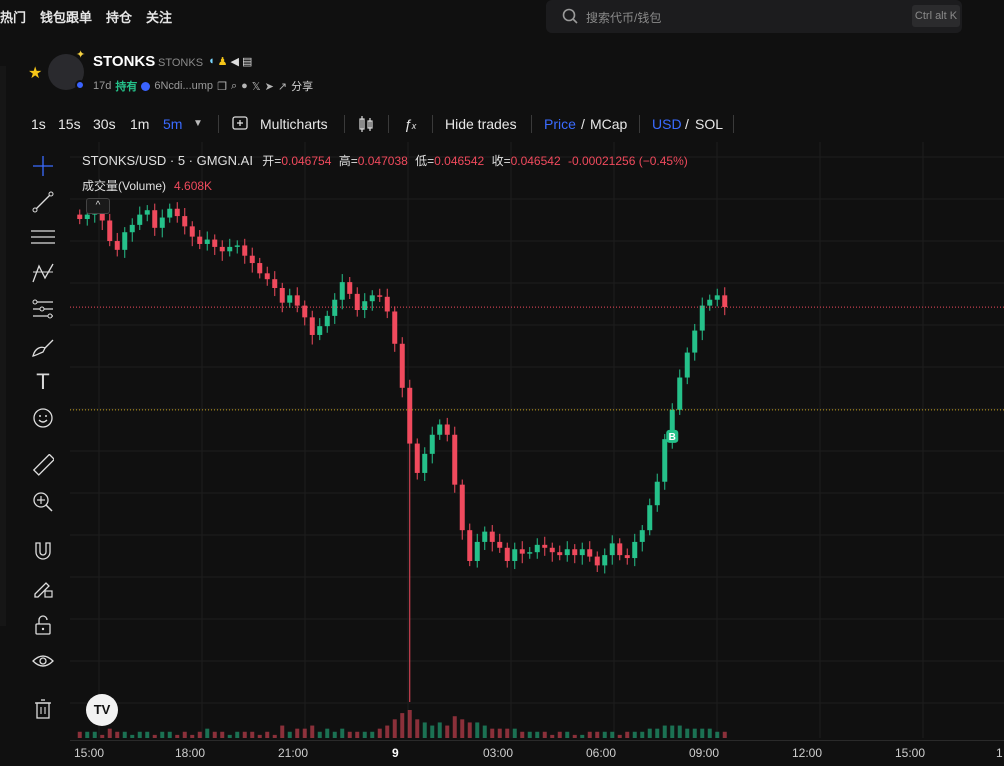  I want to click on nav-following: 关注, so click(159, 17).